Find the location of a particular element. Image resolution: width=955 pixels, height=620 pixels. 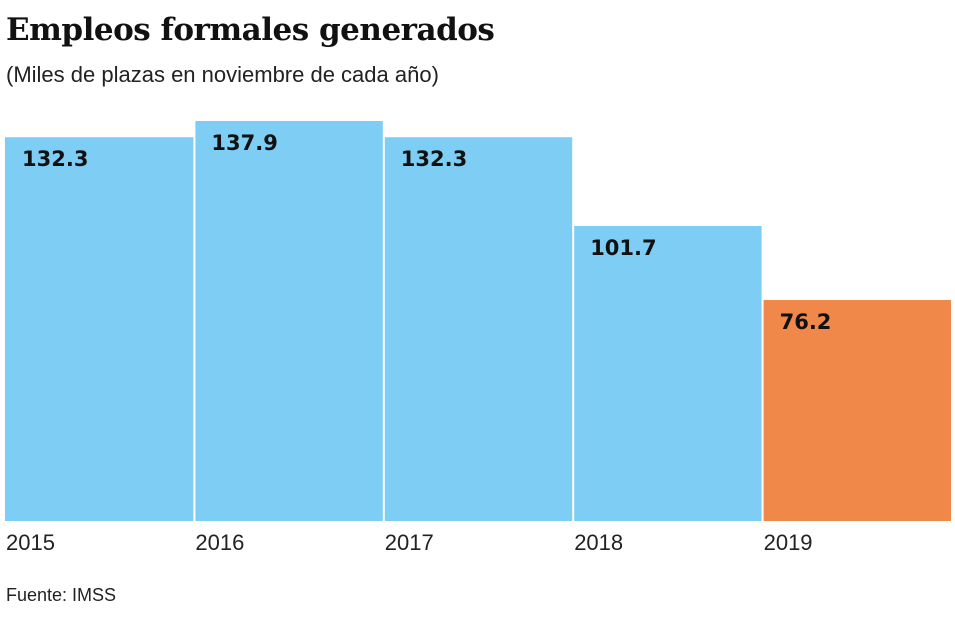

data-label-2015: 132.3 is located at coordinates (55, 159).